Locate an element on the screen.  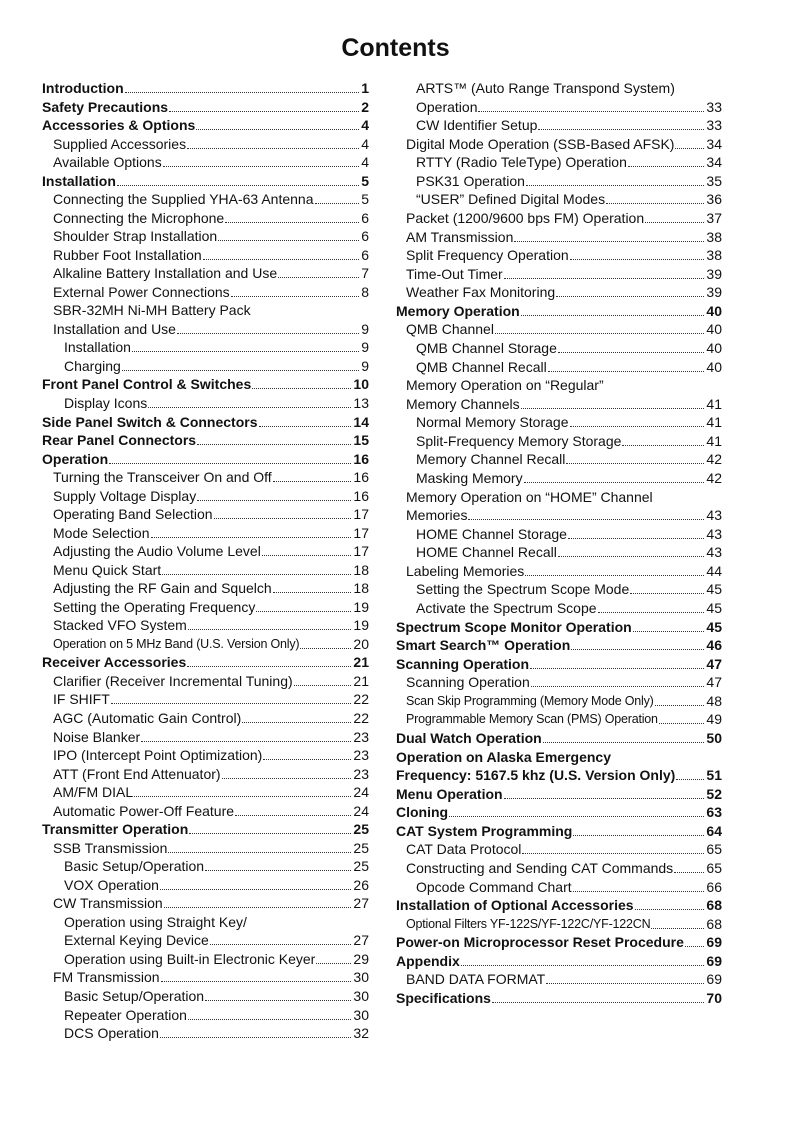
entry-title: Digital Mode Operation (SSB-Based AFSK) is located at coordinates (540, 143).